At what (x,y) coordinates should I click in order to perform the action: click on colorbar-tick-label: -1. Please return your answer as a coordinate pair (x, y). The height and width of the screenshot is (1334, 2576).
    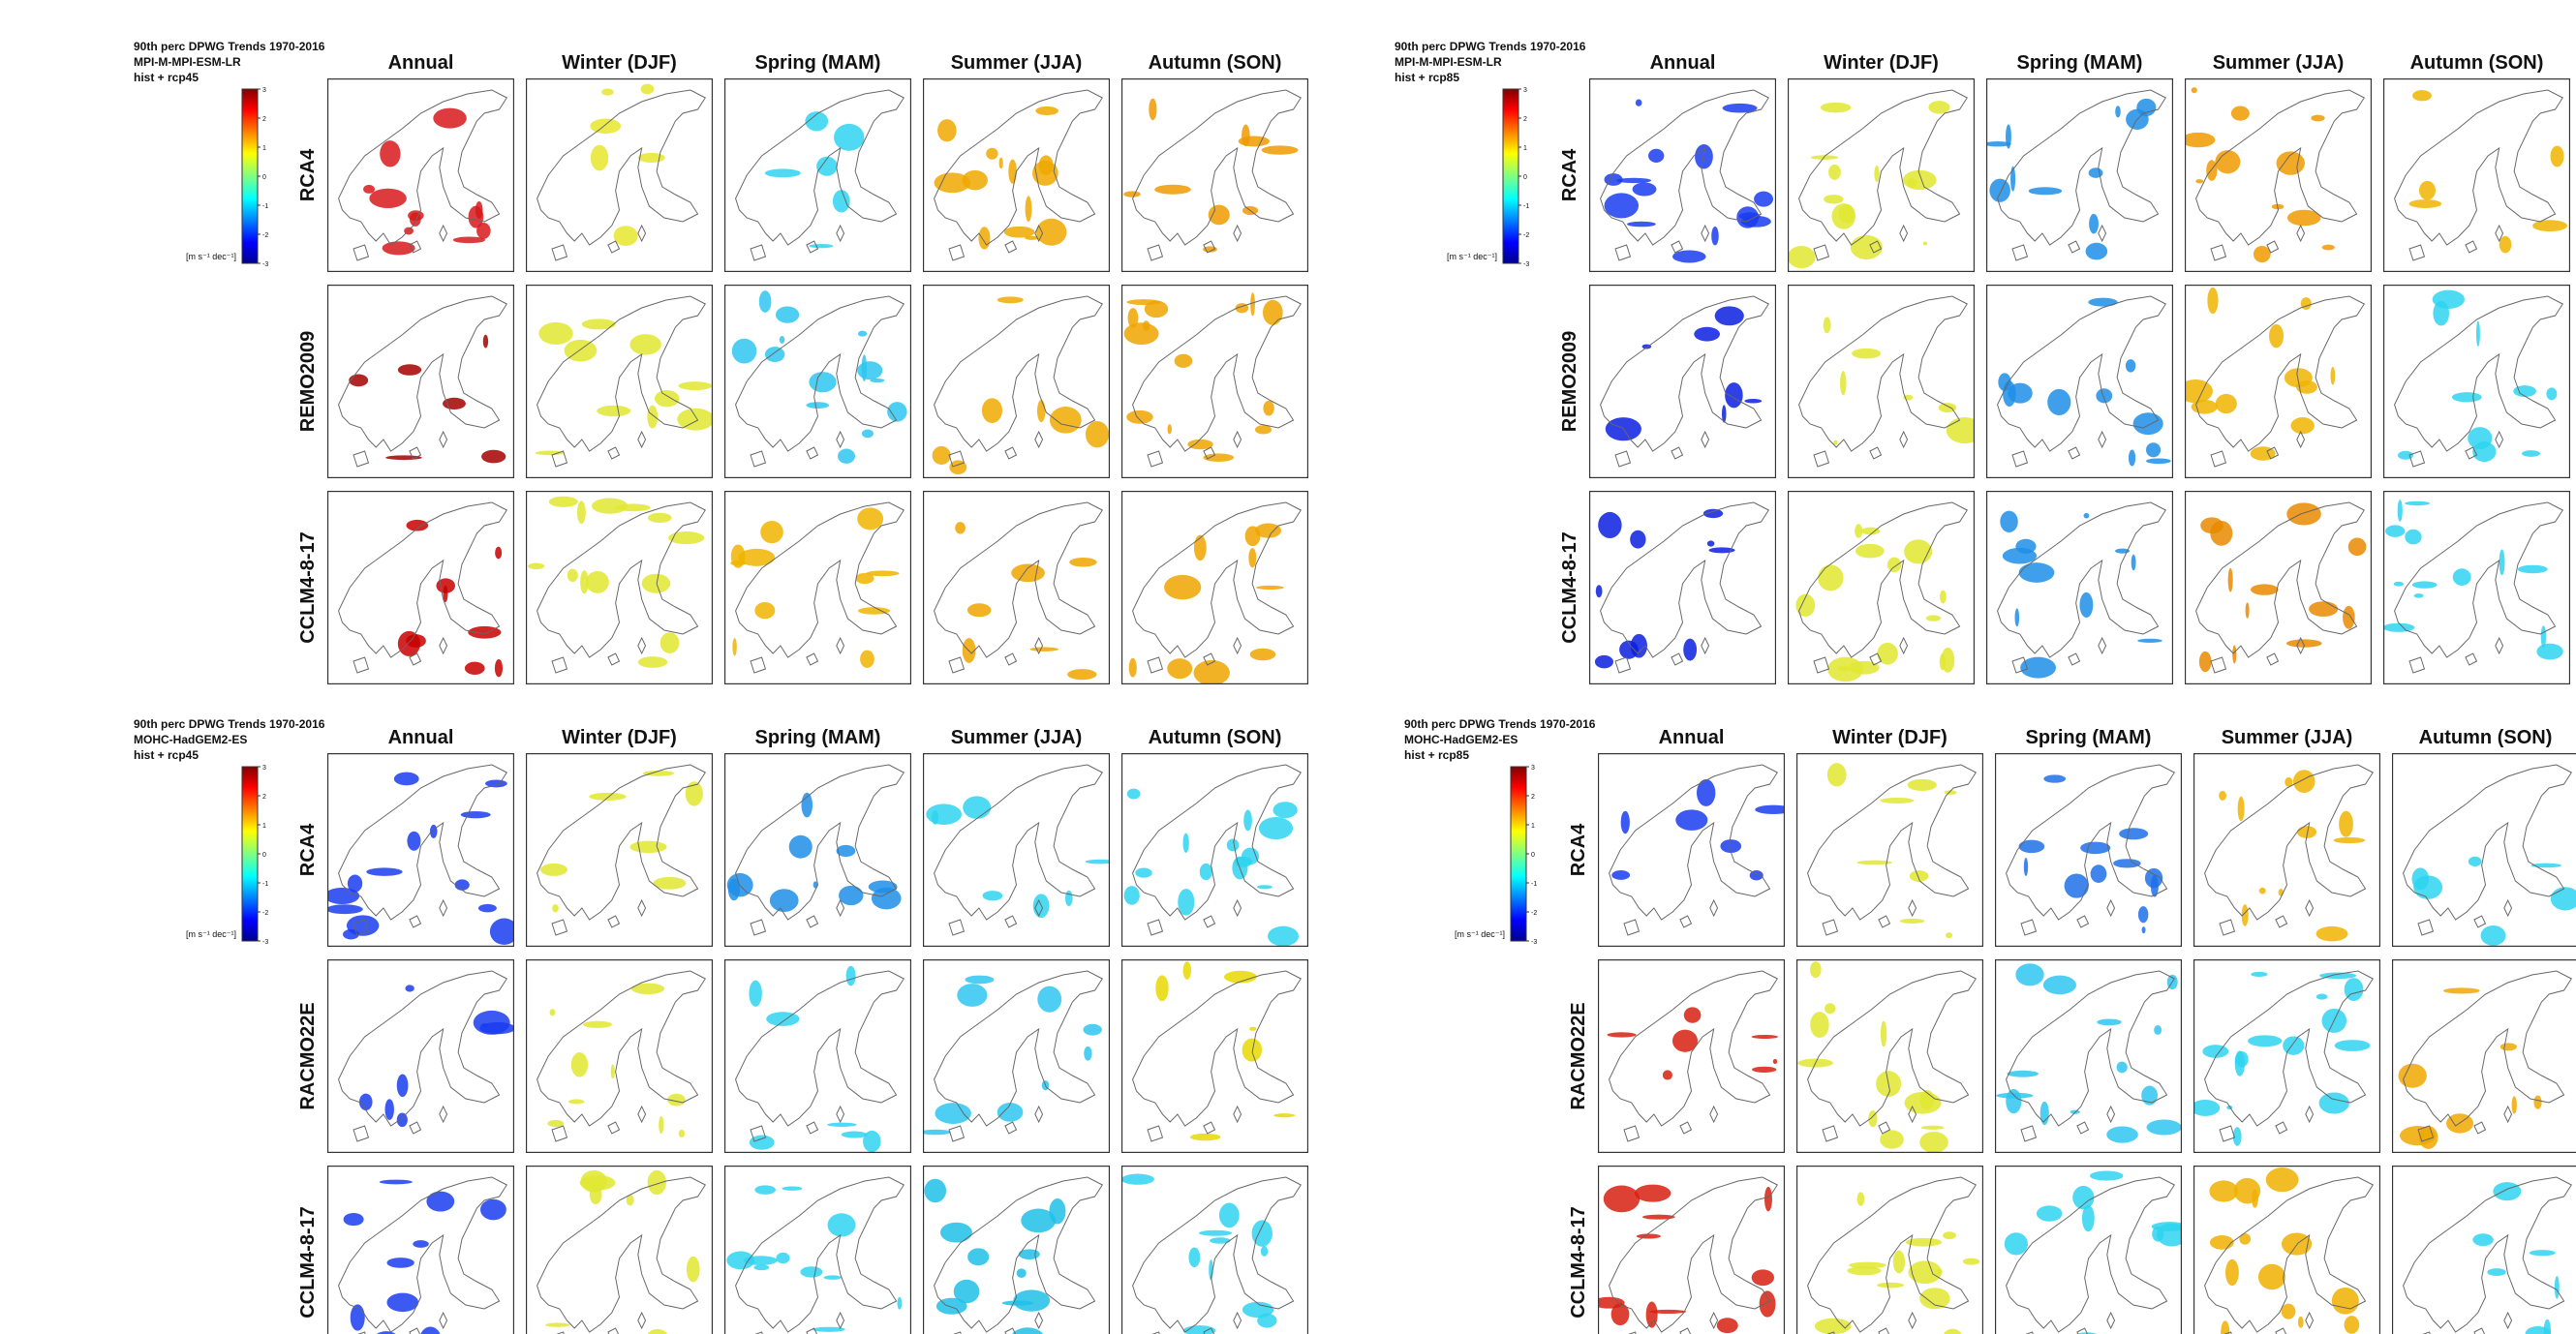
    Looking at the image, I should click on (265, 885).